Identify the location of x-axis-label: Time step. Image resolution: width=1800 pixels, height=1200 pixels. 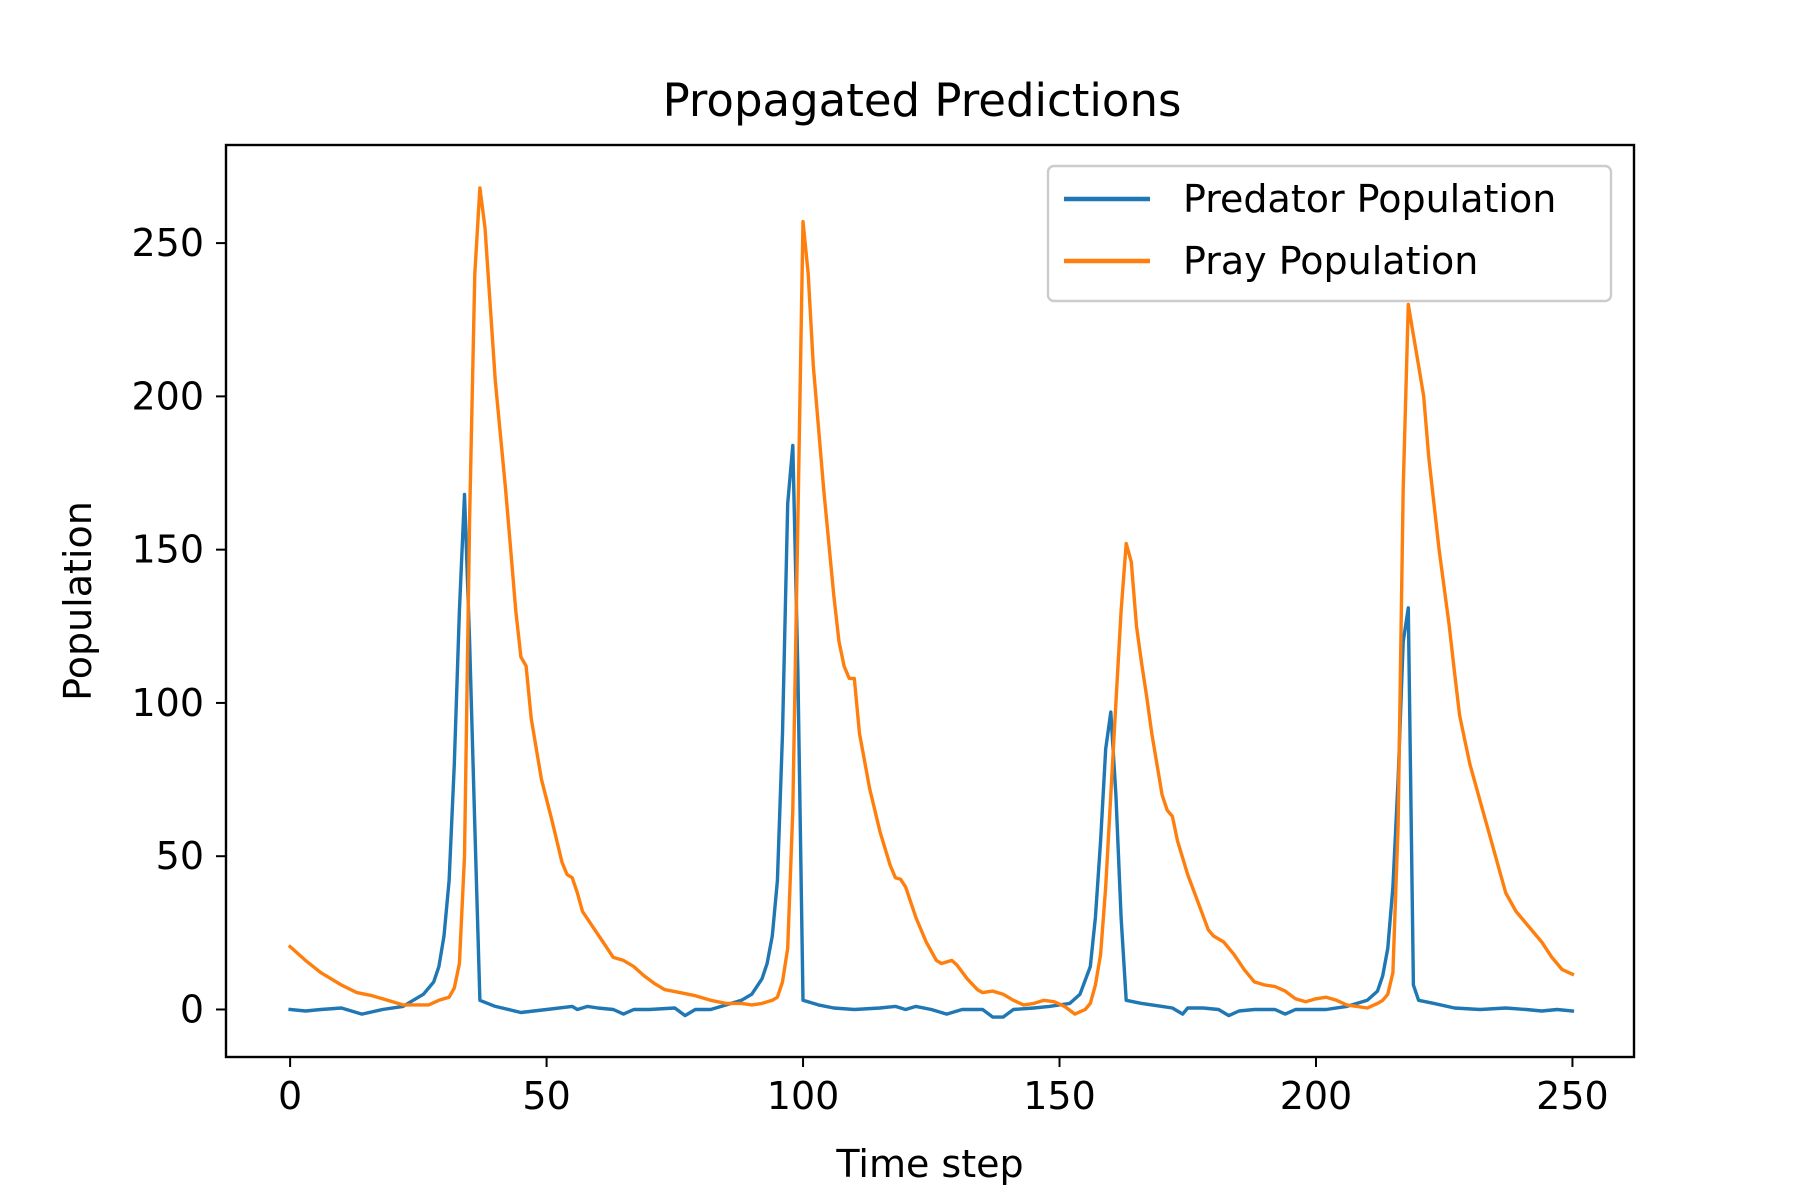
(929, 1164).